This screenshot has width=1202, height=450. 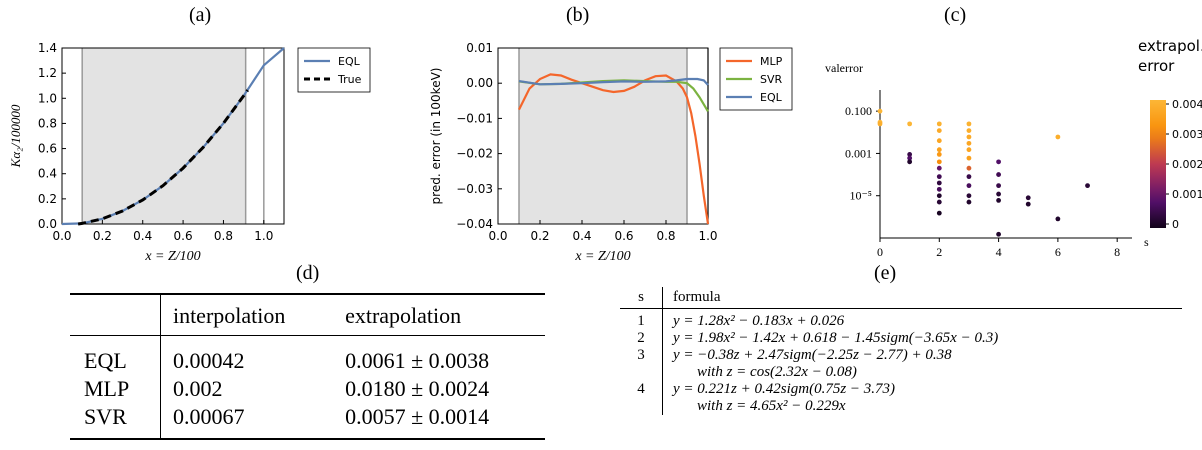 I want to click on y-tick-label: −0.02, so click(x=474, y=154).